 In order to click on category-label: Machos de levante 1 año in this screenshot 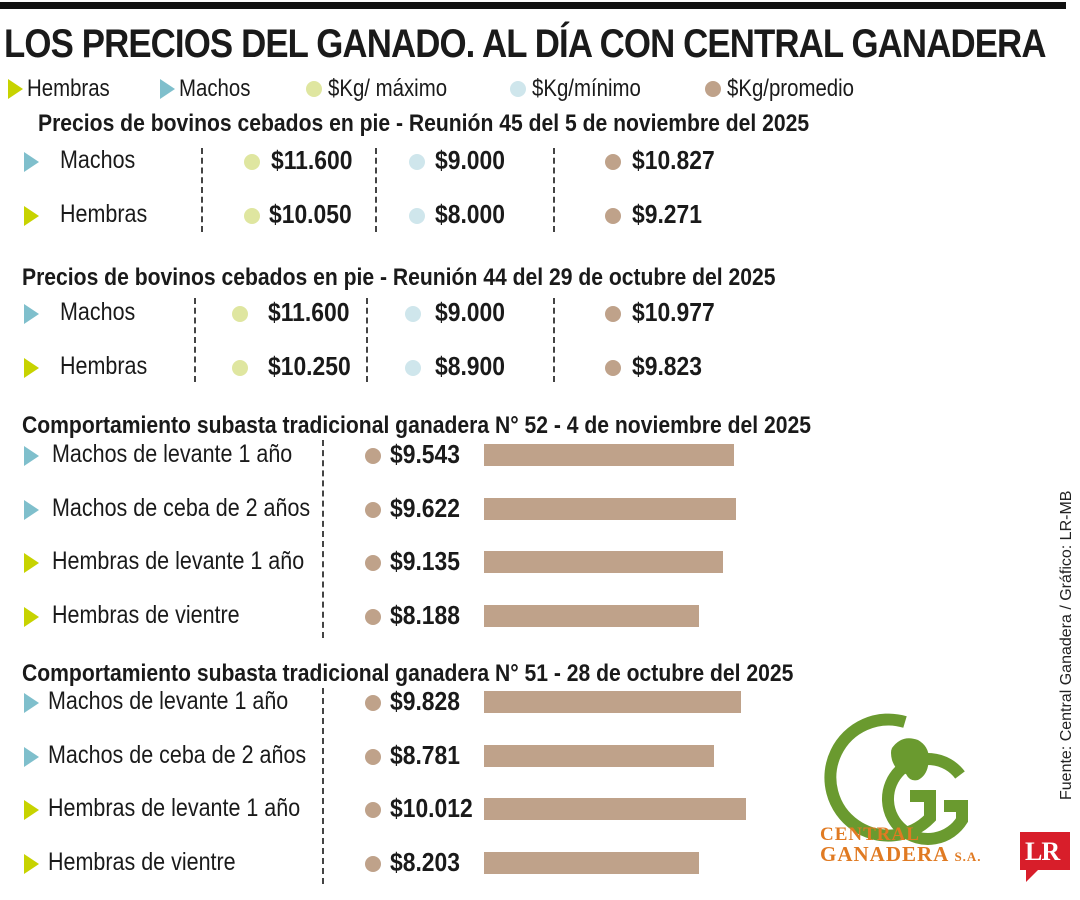, I will do `click(168, 701)`.